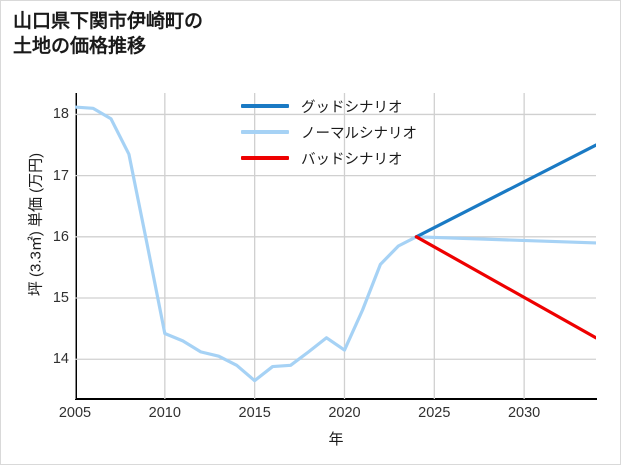 The width and height of the screenshot is (621, 465). I want to click on x-tick-label: 2015, so click(254, 413).